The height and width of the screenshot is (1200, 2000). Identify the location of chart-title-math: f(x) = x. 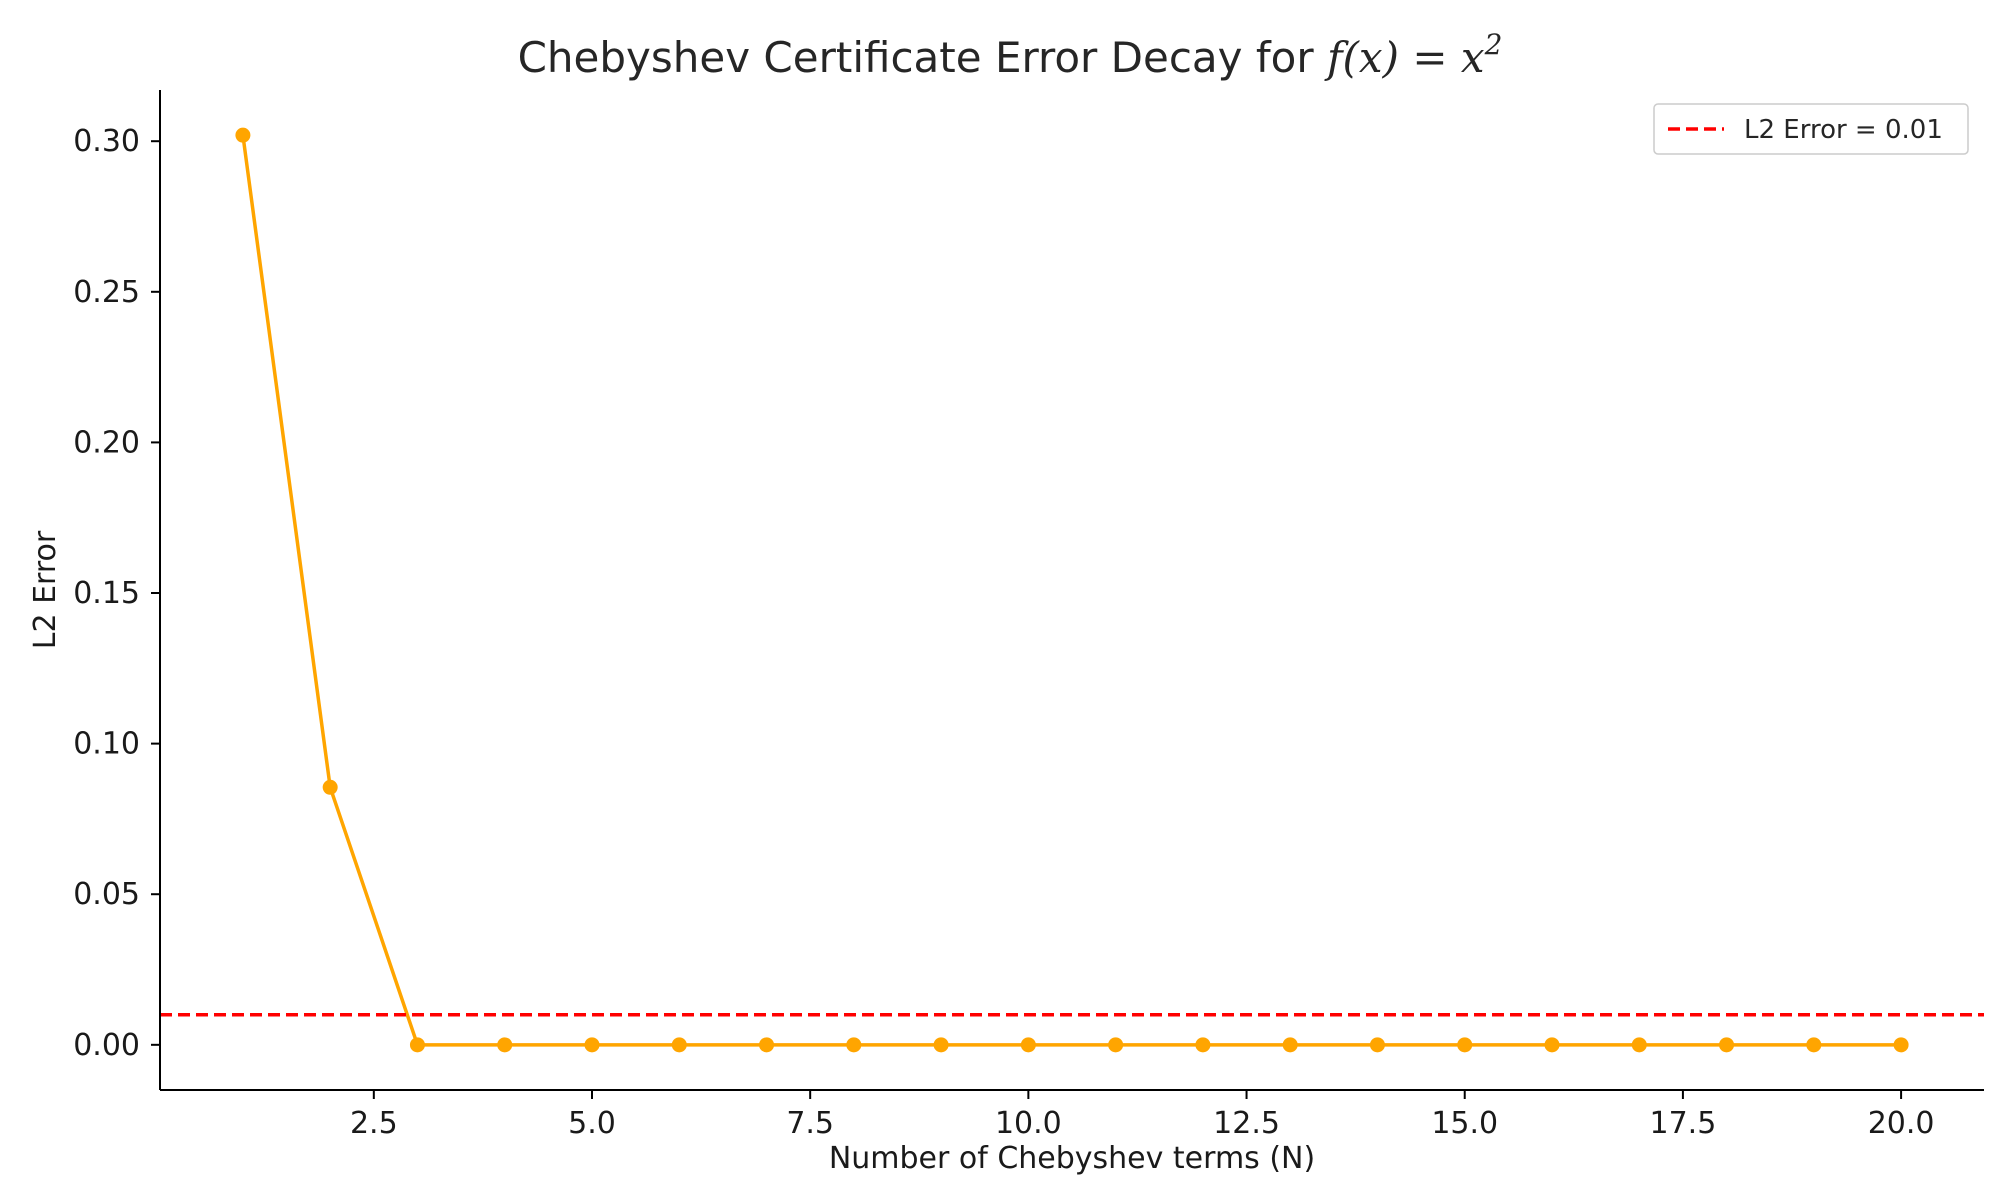
(1404, 57).